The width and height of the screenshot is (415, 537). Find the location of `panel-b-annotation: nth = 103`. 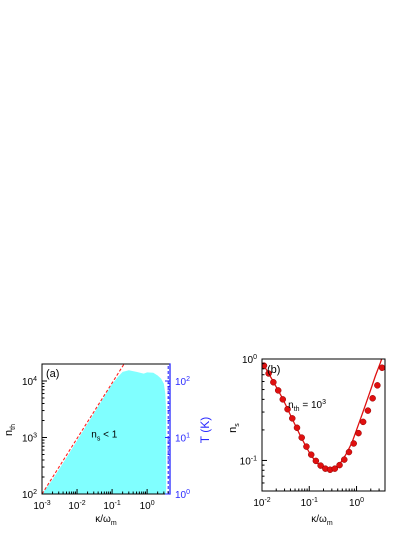

panel-b-annotation: nth = 103 is located at coordinates (307, 406).